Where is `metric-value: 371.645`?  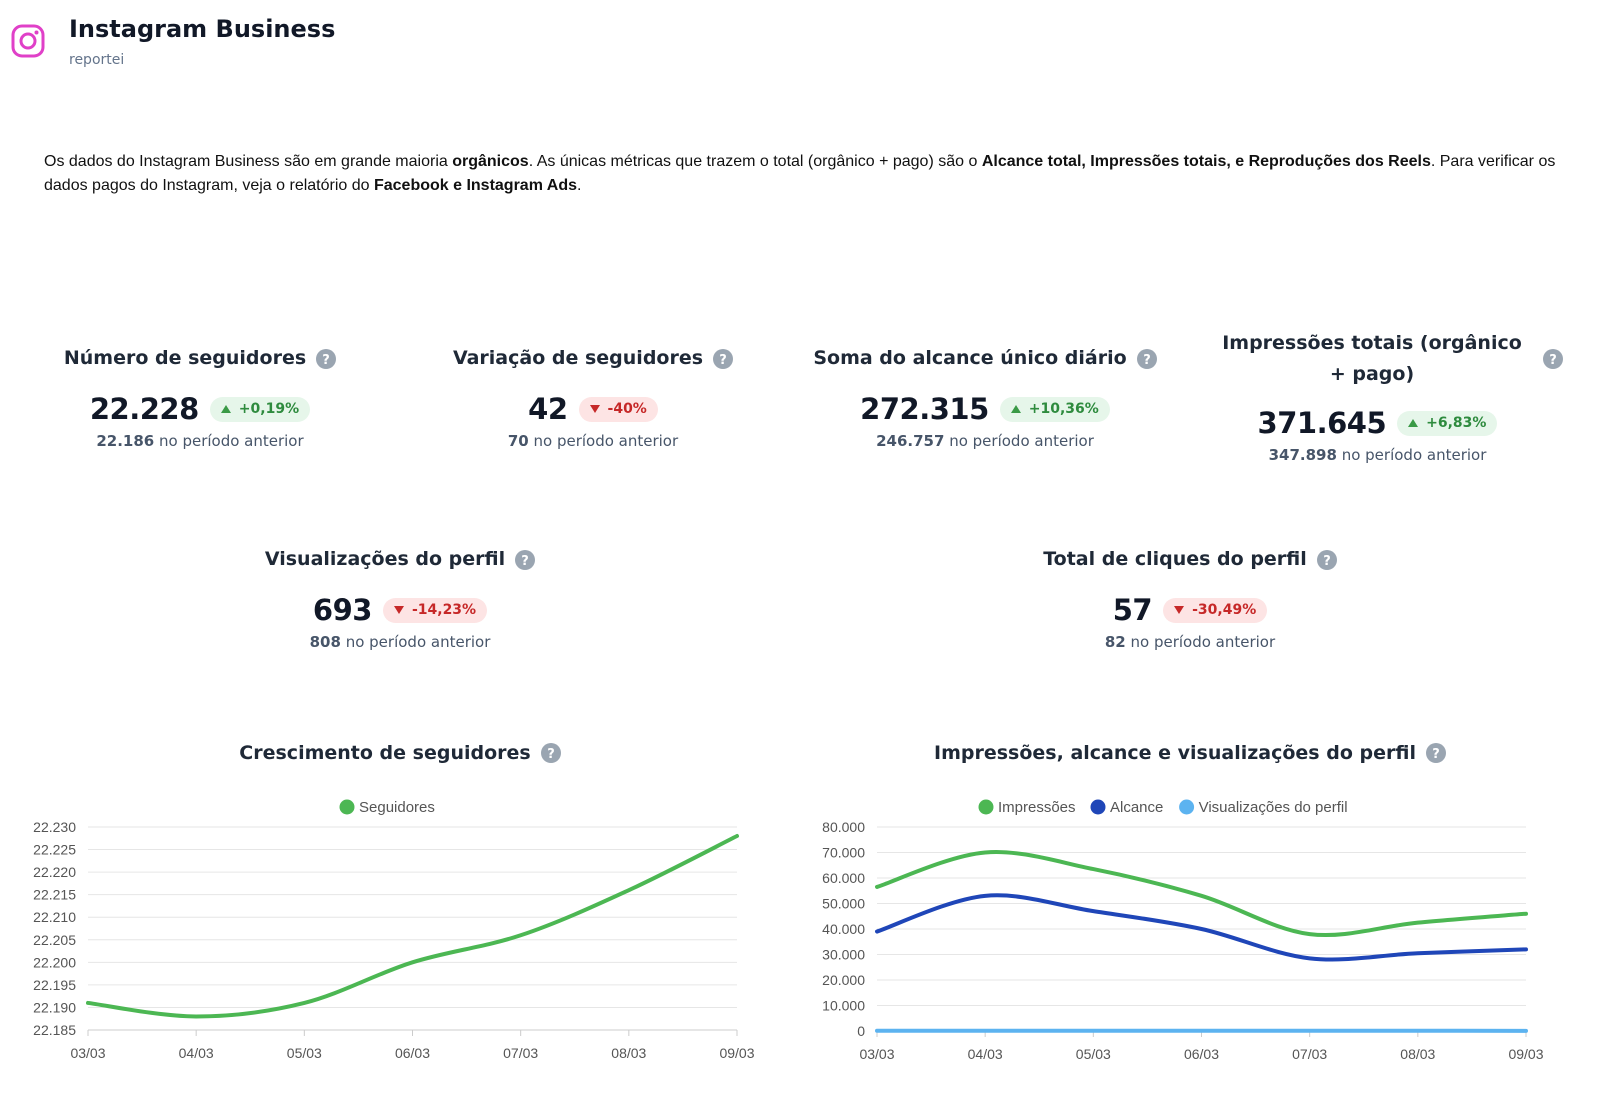 metric-value: 371.645 is located at coordinates (1322, 423).